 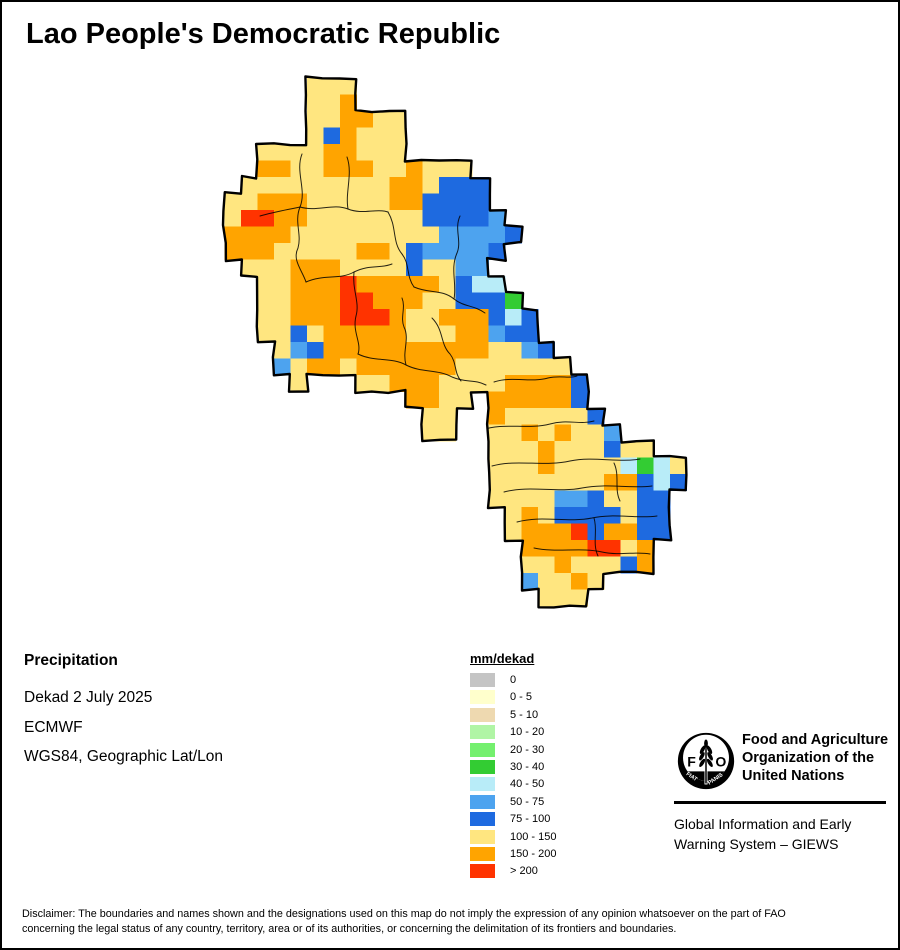 I want to click on legend-label: 5 - 10, so click(x=524, y=714).